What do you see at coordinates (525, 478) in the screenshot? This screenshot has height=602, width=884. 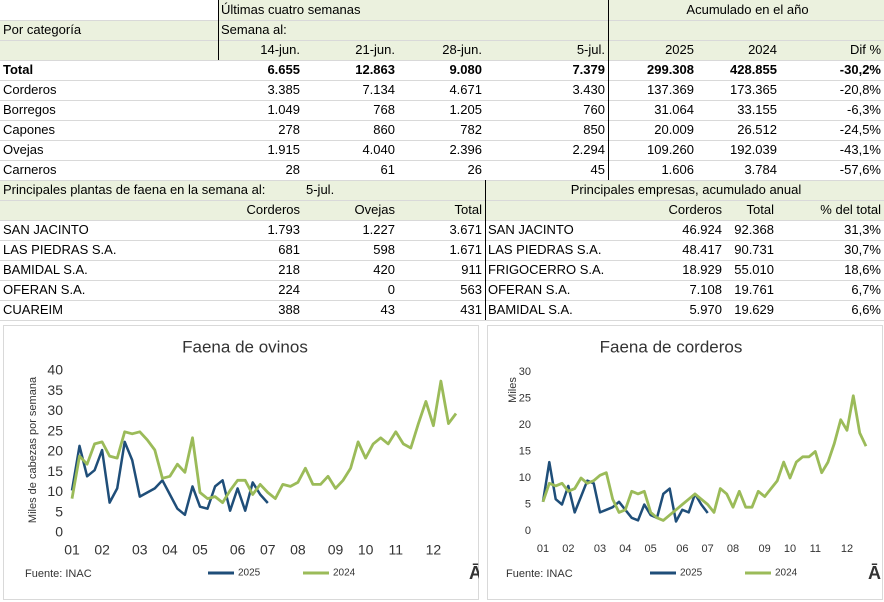 I see `y-tick-label: 10` at bounding box center [525, 478].